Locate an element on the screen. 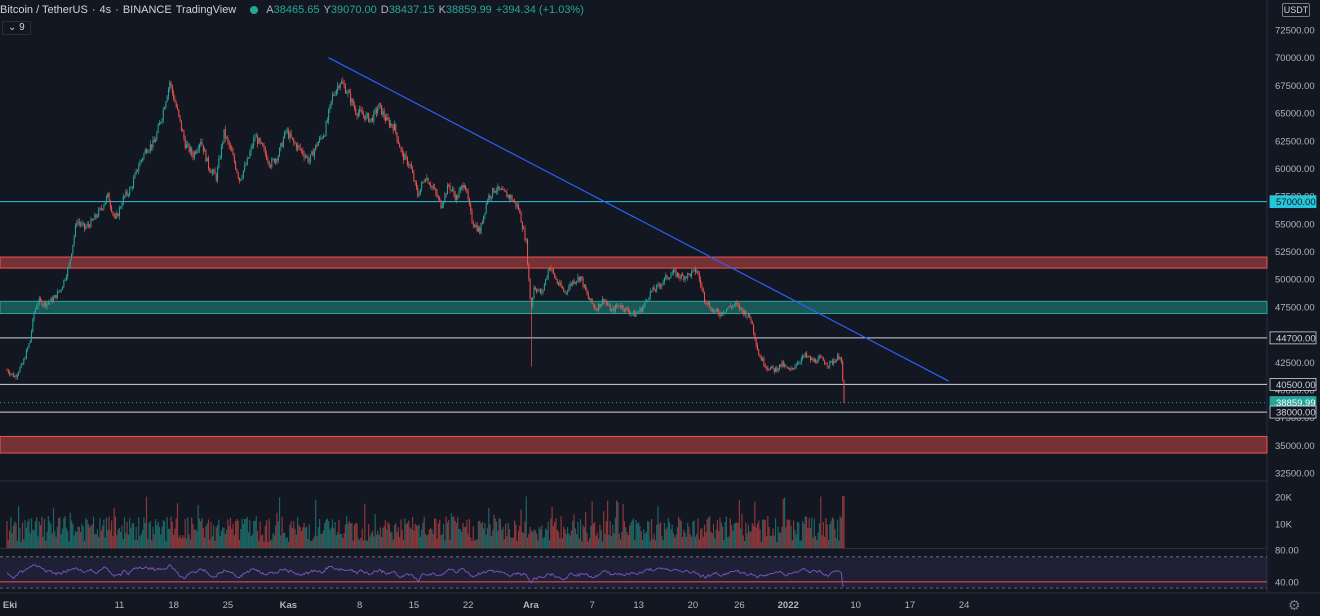 This screenshot has height=616, width=1320. time-tick-label: 24 is located at coordinates (964, 605).